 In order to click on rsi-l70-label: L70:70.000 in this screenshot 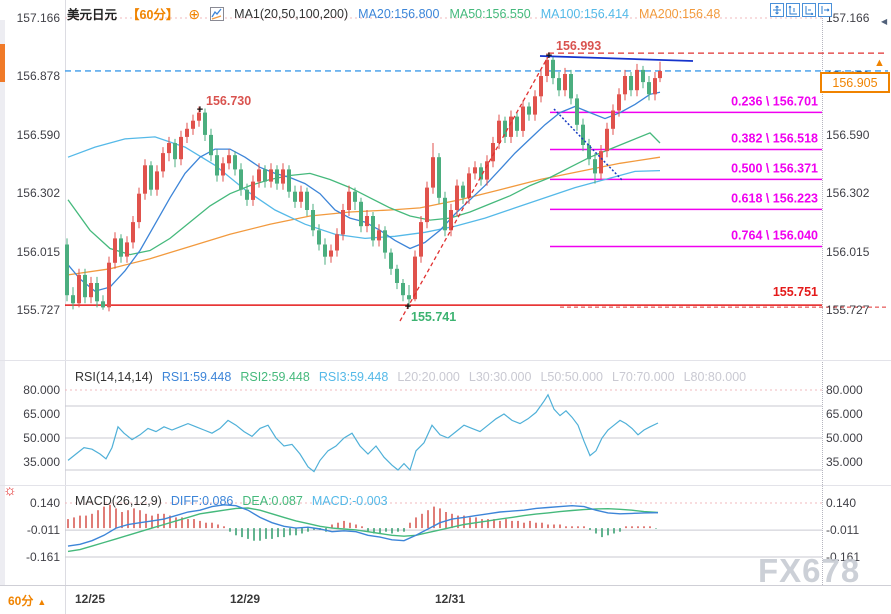, I will do `click(643, 377)`.